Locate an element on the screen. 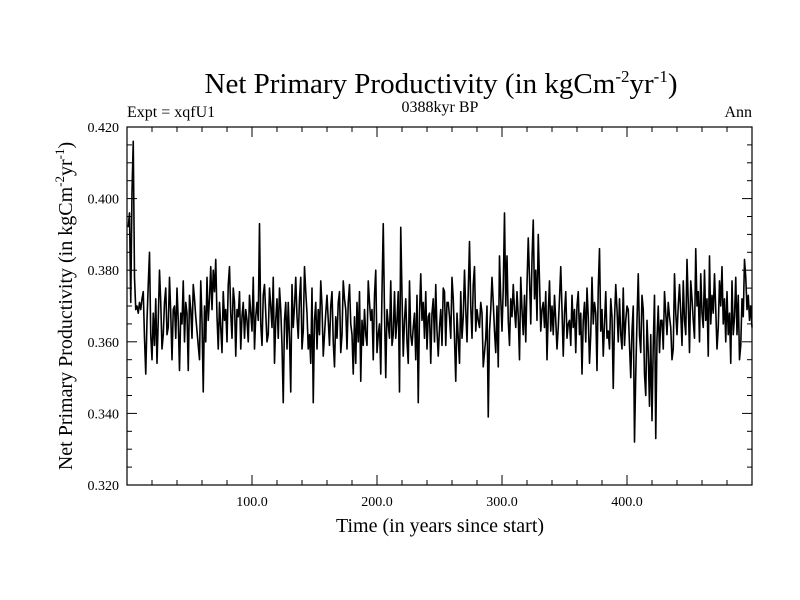 The width and height of the screenshot is (800, 600). x-tick-label: 300.0 is located at coordinates (502, 502).